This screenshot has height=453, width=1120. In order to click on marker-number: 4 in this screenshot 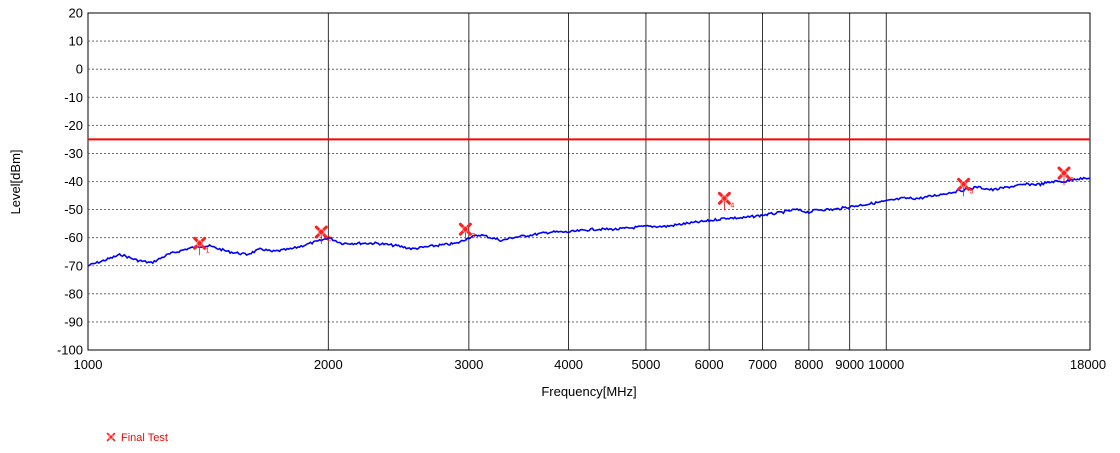, I will do `click(732, 205)`.